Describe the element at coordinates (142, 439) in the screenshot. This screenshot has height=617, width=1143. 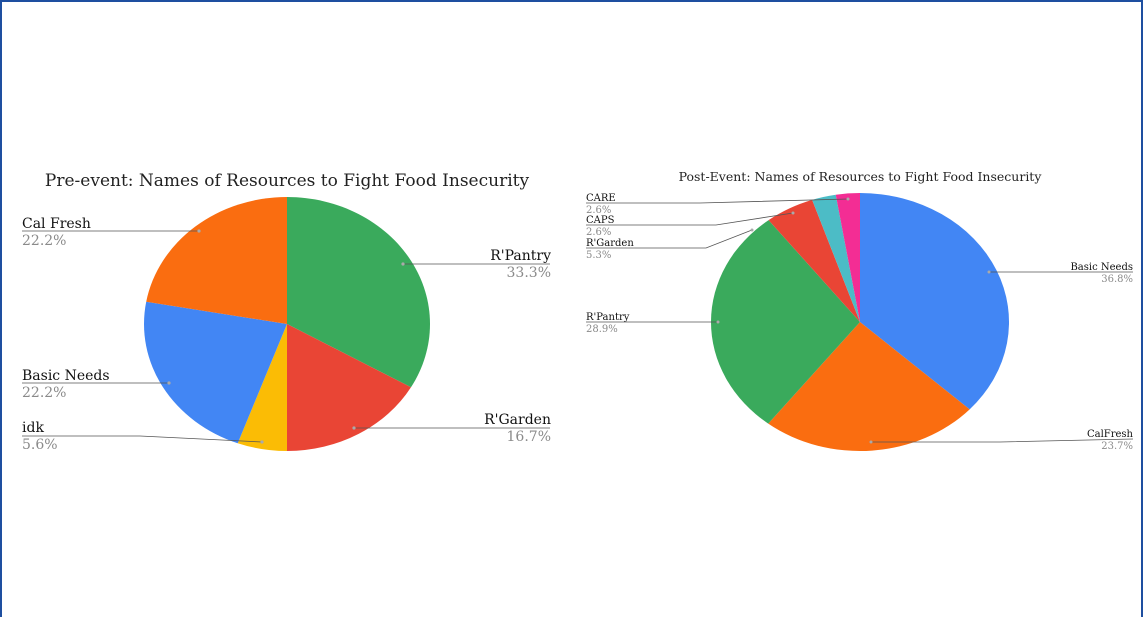
I see `leader-line-idk` at that location.